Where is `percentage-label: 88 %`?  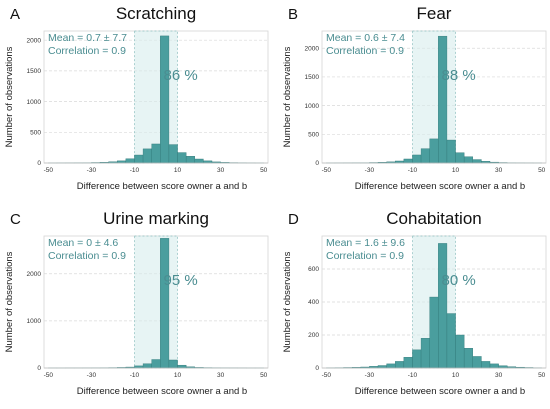
percentage-label: 88 % is located at coordinates (459, 75).